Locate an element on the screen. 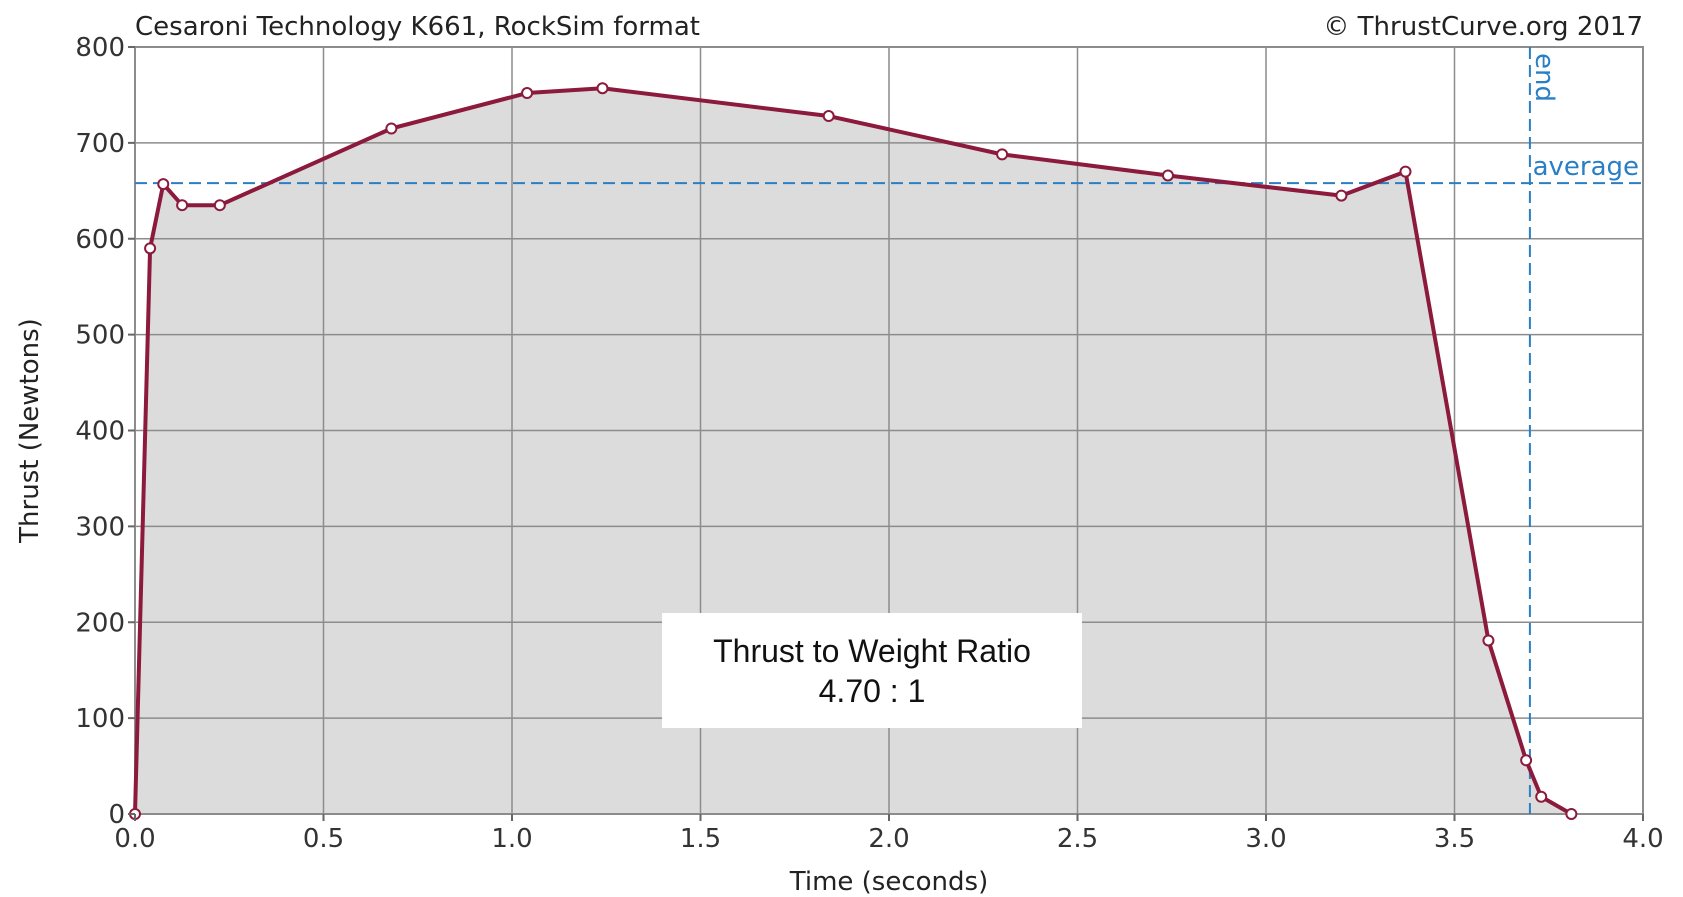 This screenshot has width=1683, height=897. y-tick-label: 800 is located at coordinates (100, 48).